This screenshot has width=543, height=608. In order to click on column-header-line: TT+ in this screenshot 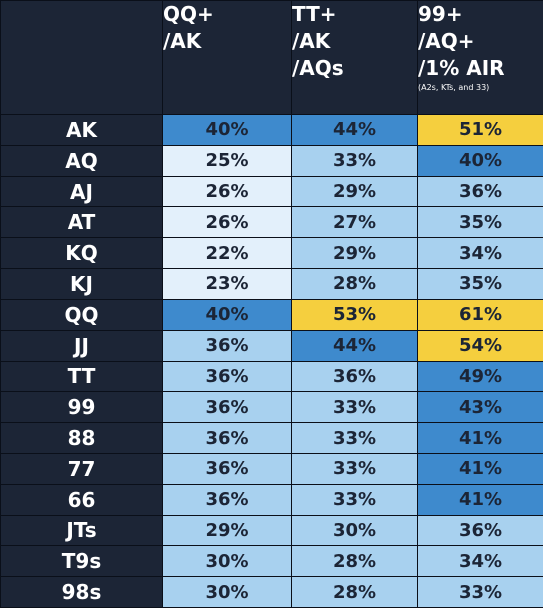, I will do `click(314, 14)`.